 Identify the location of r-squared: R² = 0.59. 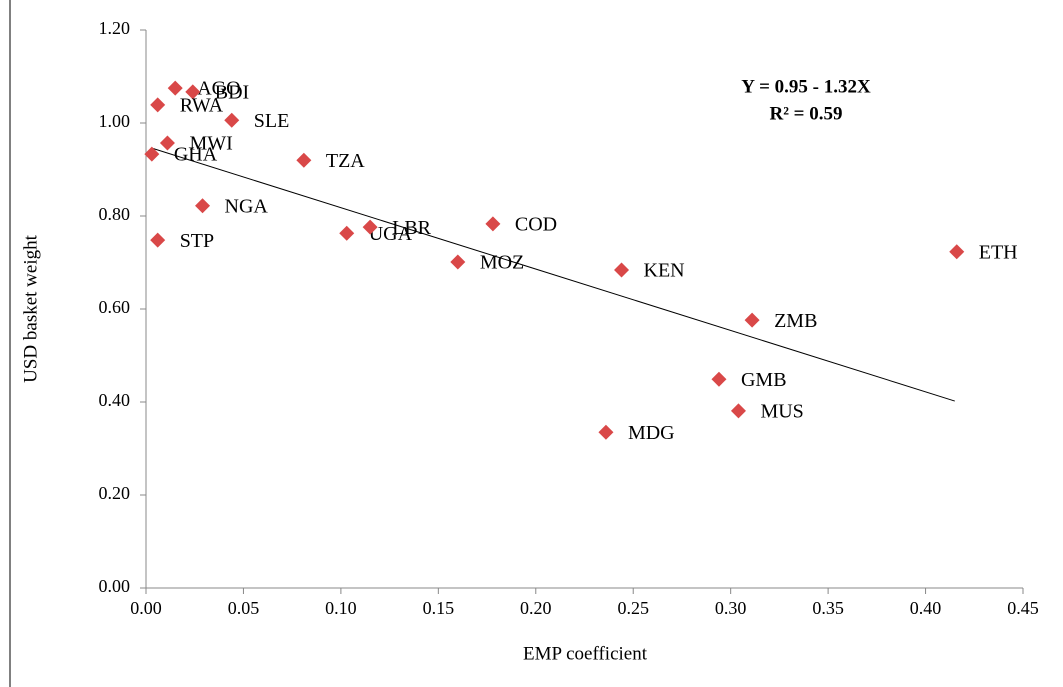
(806, 113).